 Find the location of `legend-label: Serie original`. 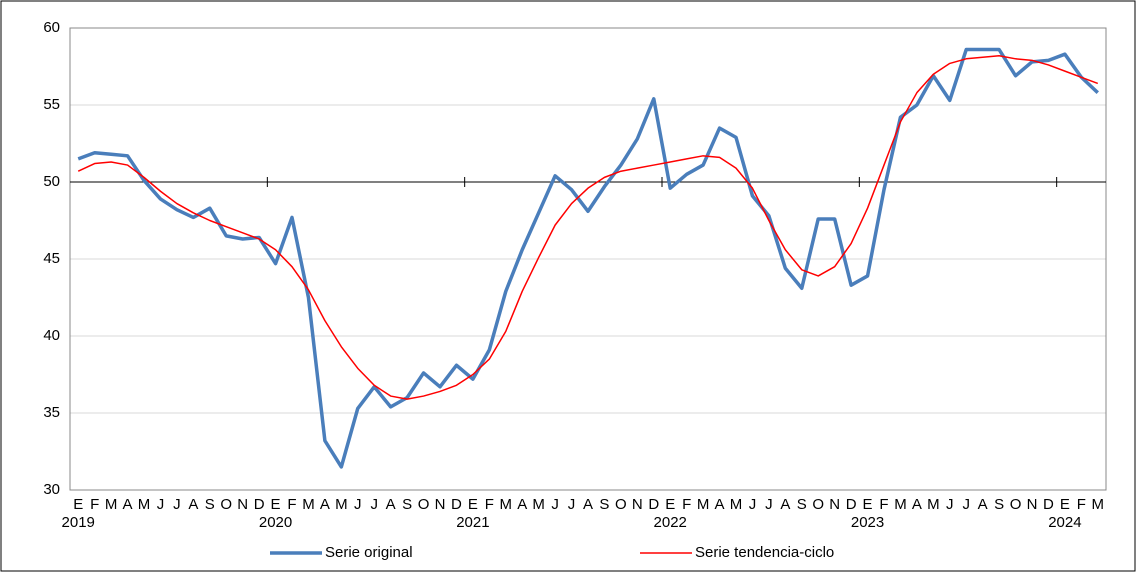

legend-label: Serie original is located at coordinates (369, 552).